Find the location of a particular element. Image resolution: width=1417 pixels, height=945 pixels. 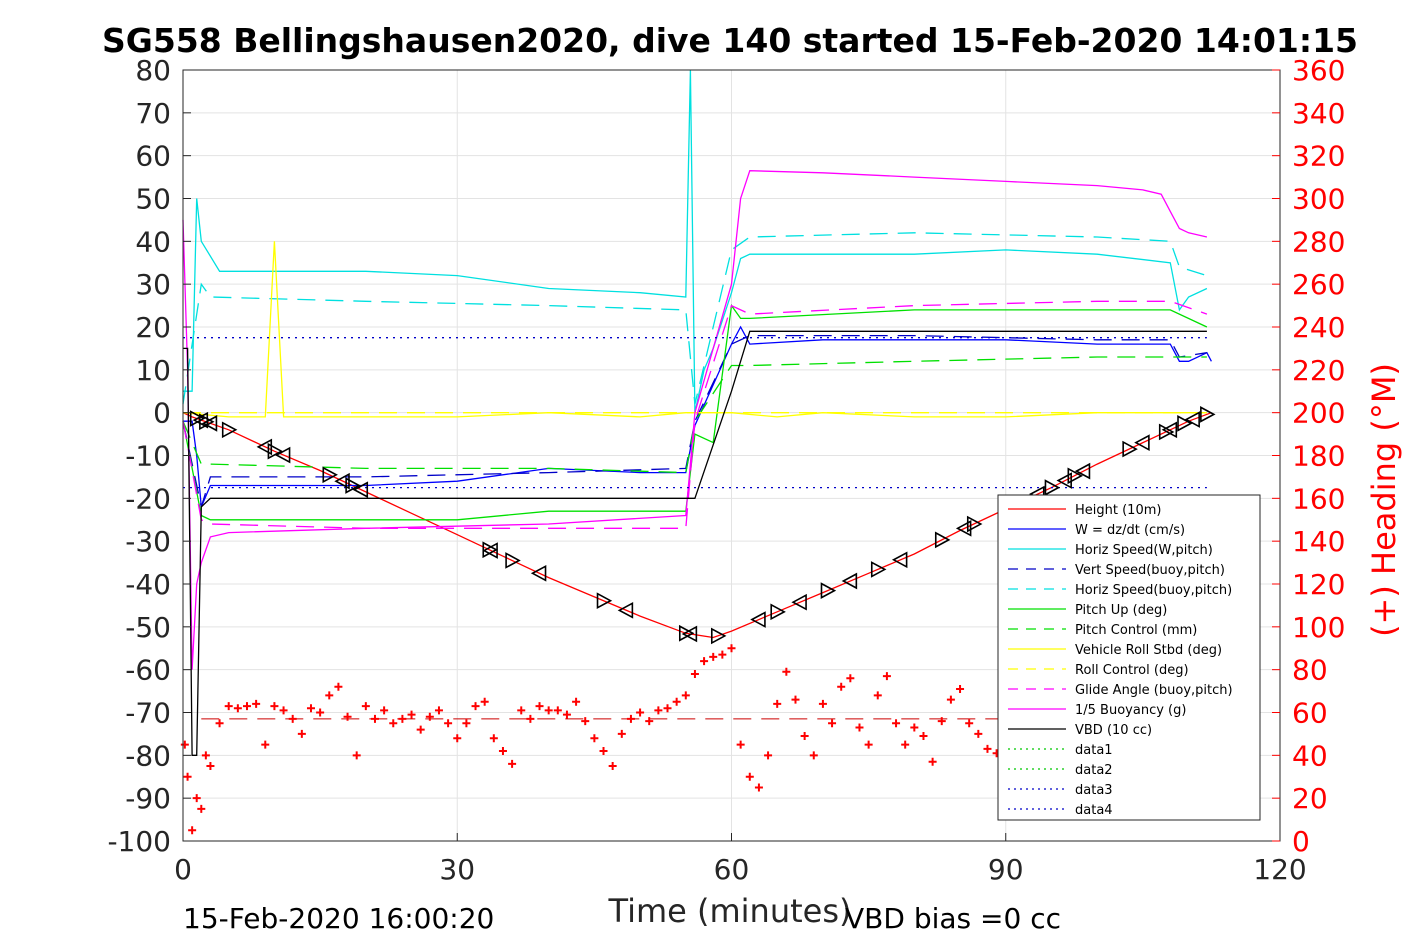

y-left-tick-label: 80 is located at coordinates (153, 70).